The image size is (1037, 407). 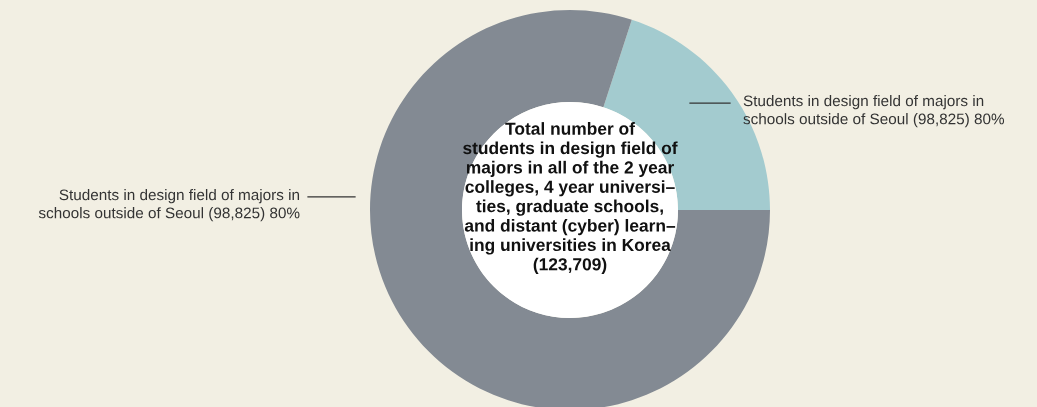 What do you see at coordinates (570, 198) in the screenshot?
I see `text: Total number of students in design field of majors in all of the 2 year colleges, 4 year universi– ties, graduate schools, and distant (cyber) learn– ing universities in Korea (123,709)` at bounding box center [570, 198].